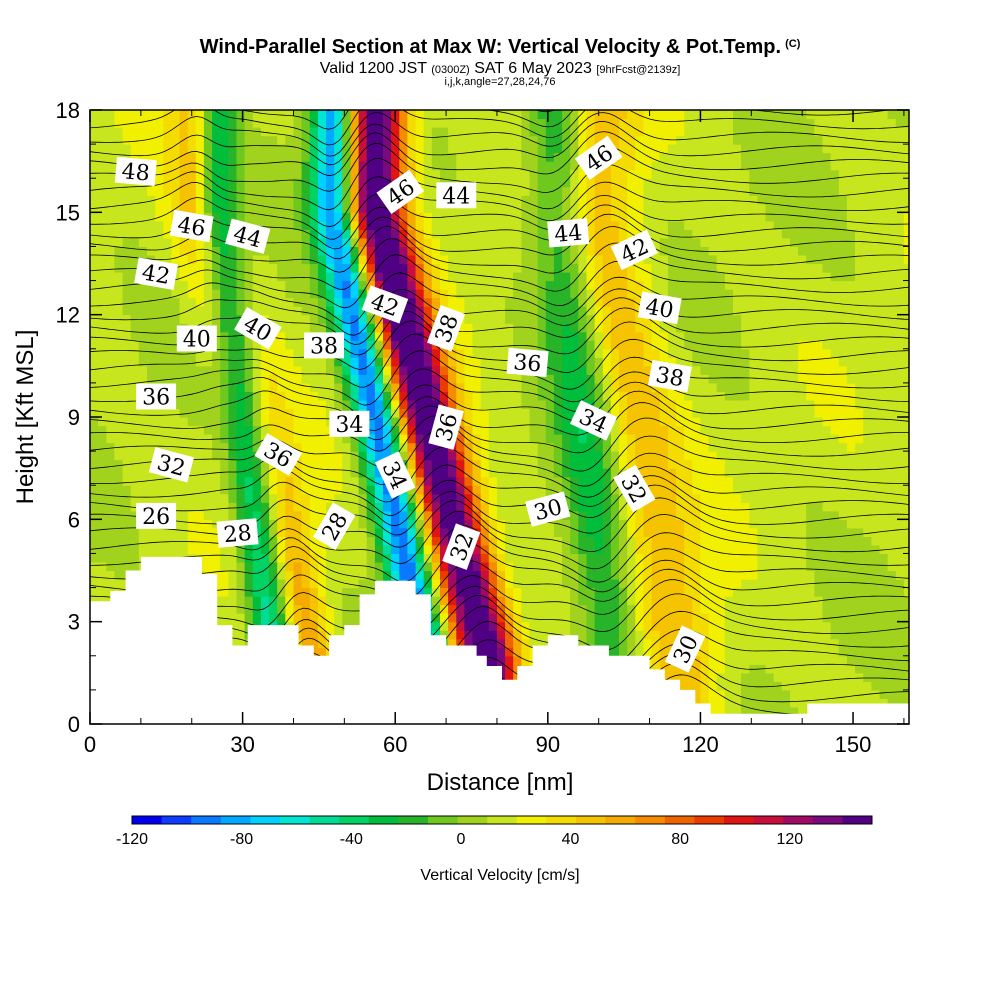  What do you see at coordinates (500, 82) in the screenshot?
I see `grid-indices: i,j,k,angle=27,28,24,76` at bounding box center [500, 82].